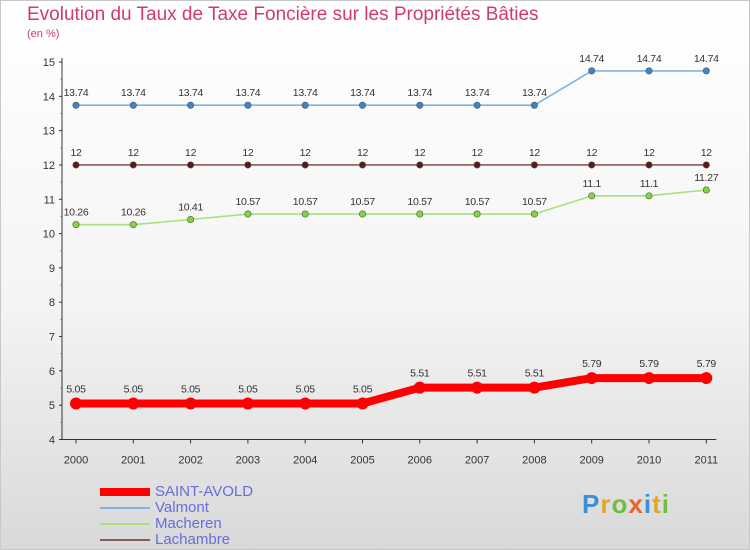 This screenshot has width=750, height=550. What do you see at coordinates (606, 504) in the screenshot?
I see `logo-letter: r` at bounding box center [606, 504].